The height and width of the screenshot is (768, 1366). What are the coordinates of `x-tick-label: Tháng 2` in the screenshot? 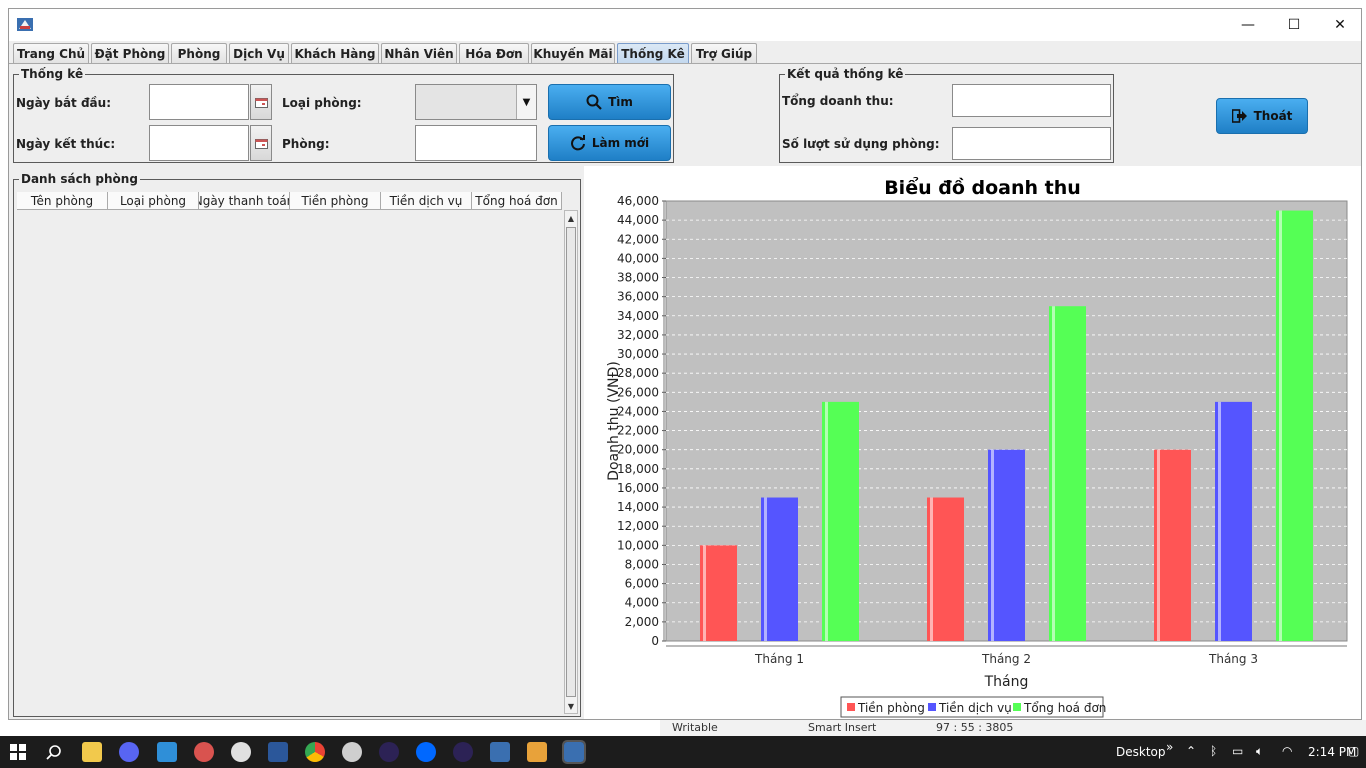 It's located at (1006, 659).